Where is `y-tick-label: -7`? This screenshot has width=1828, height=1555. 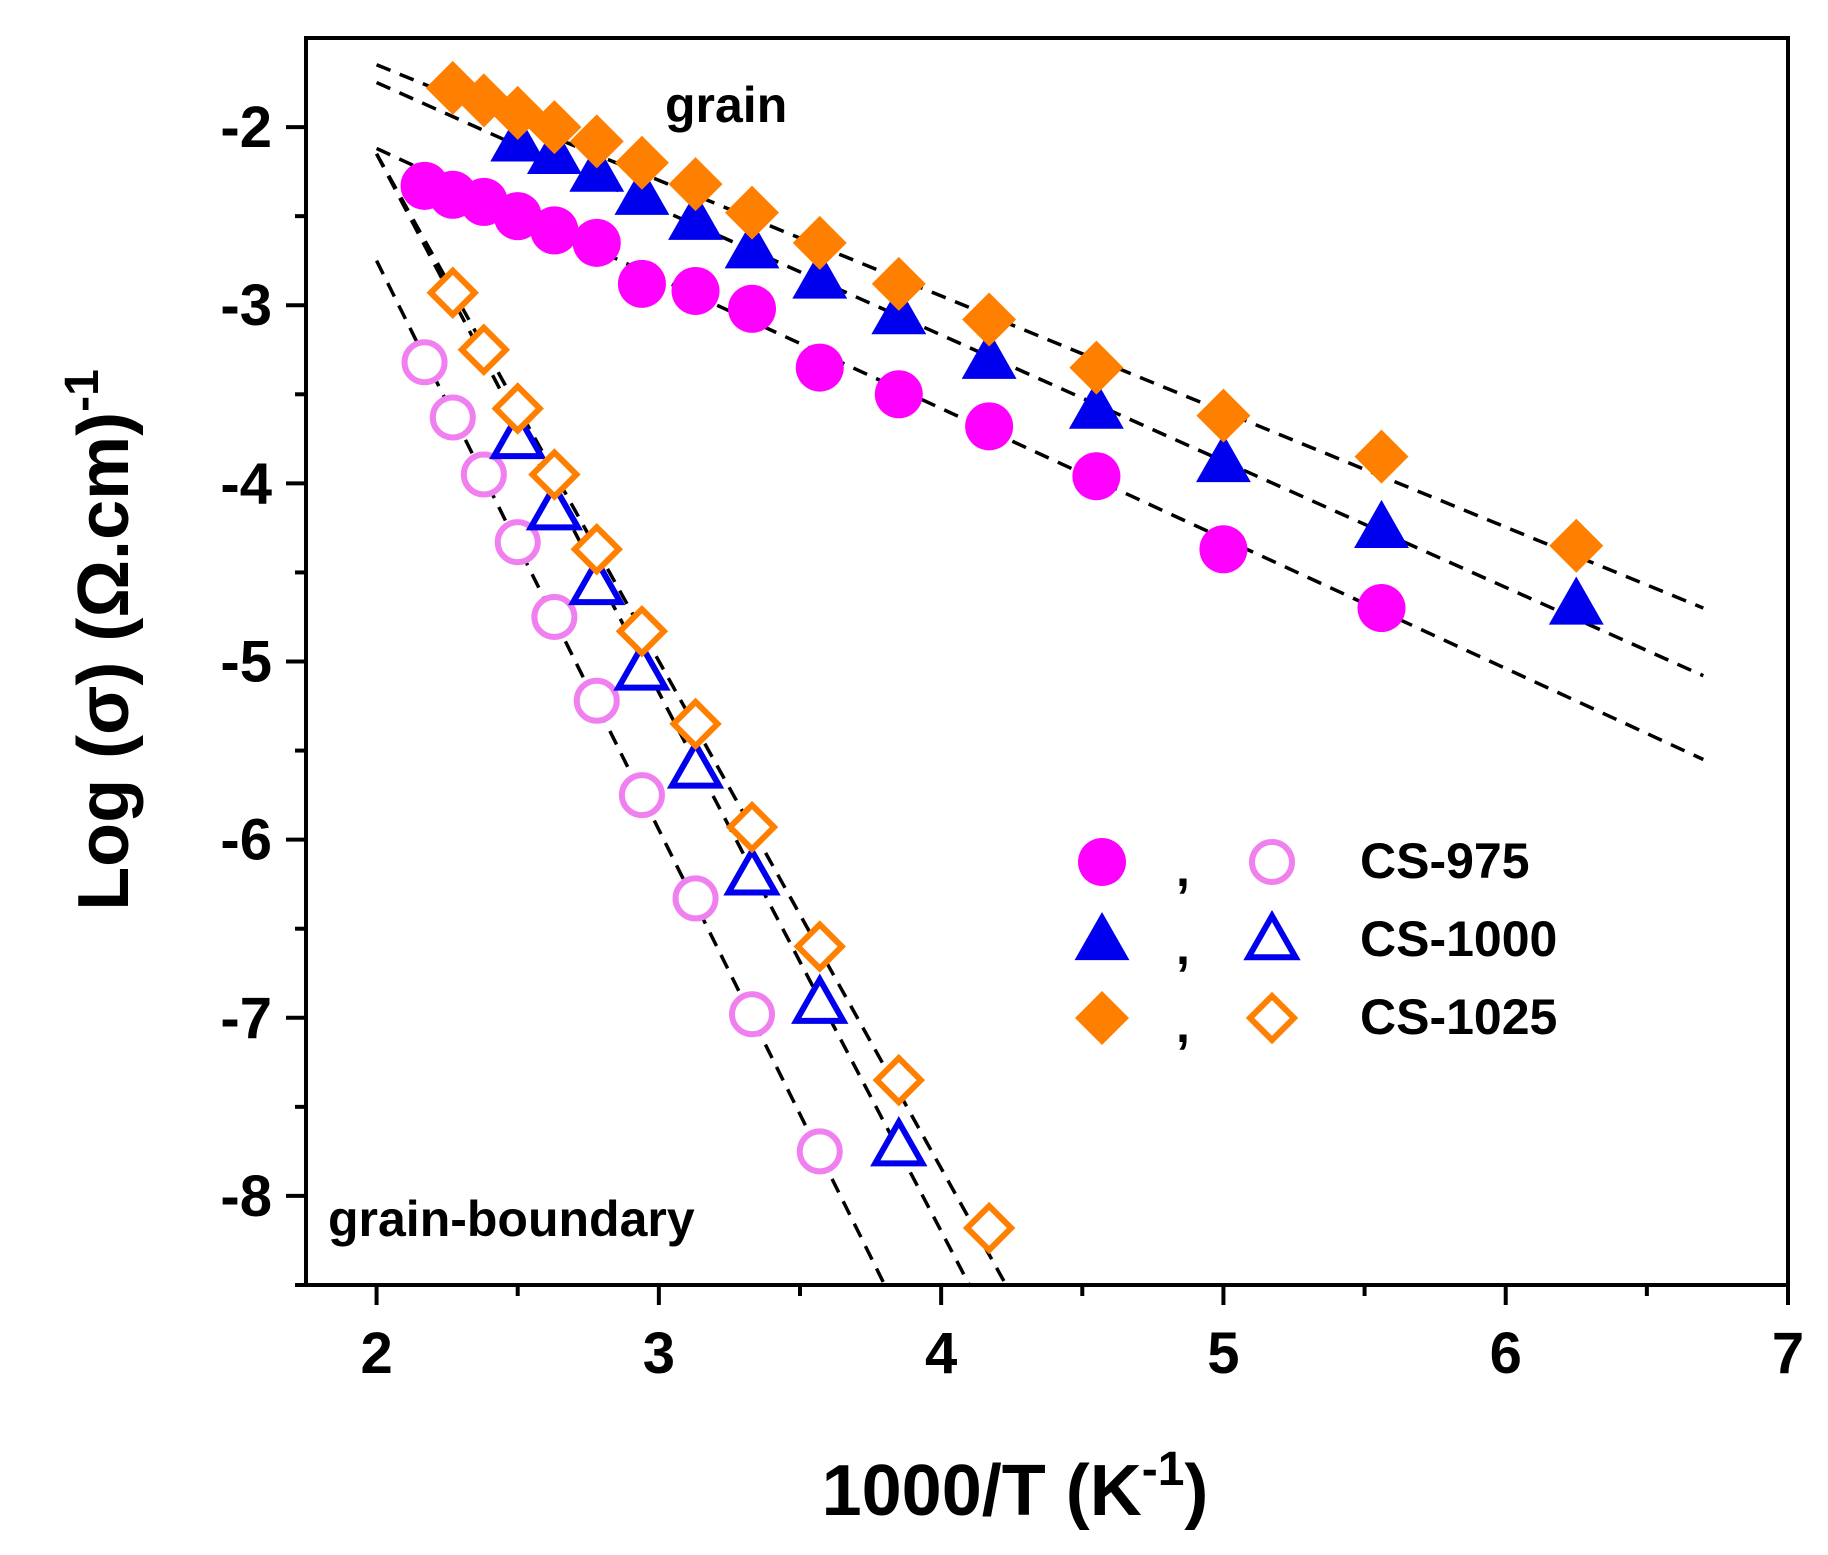 y-tick-label: -7 is located at coordinates (246, 1018).